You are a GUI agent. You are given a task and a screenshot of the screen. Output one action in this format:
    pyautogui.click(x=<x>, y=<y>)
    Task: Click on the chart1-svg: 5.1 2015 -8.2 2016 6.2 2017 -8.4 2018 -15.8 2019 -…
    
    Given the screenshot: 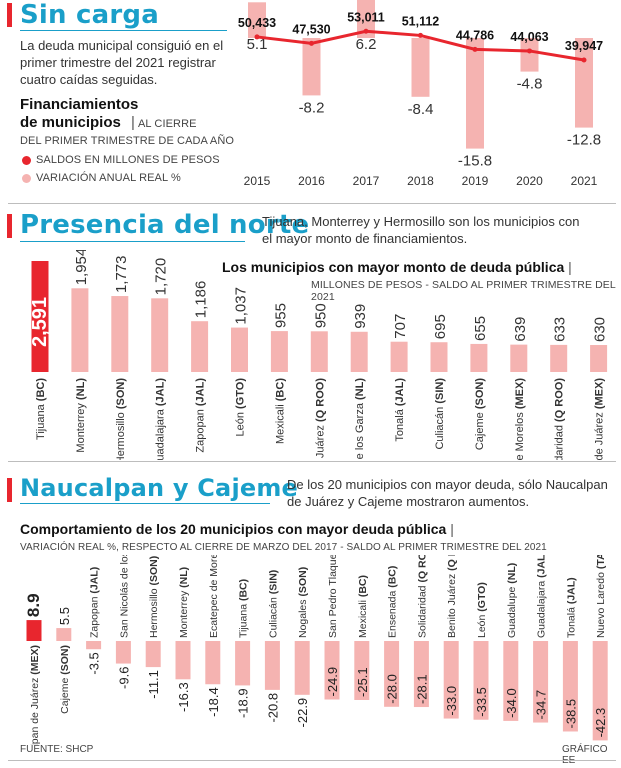 What is the action you would take?
    pyautogui.click(x=420, y=94)
    